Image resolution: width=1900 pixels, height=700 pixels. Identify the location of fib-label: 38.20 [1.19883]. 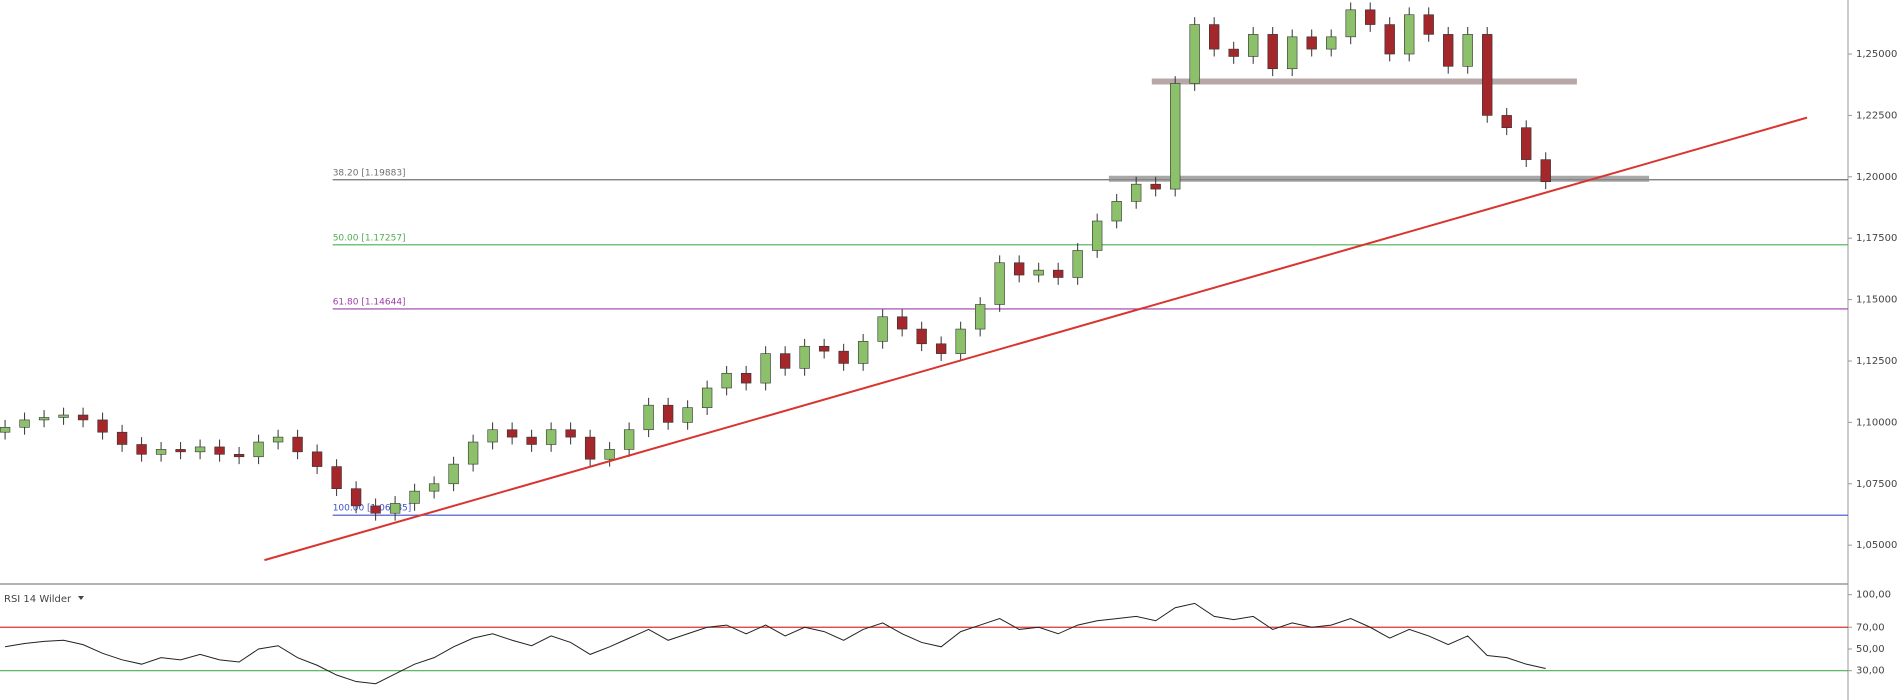
(369, 173).